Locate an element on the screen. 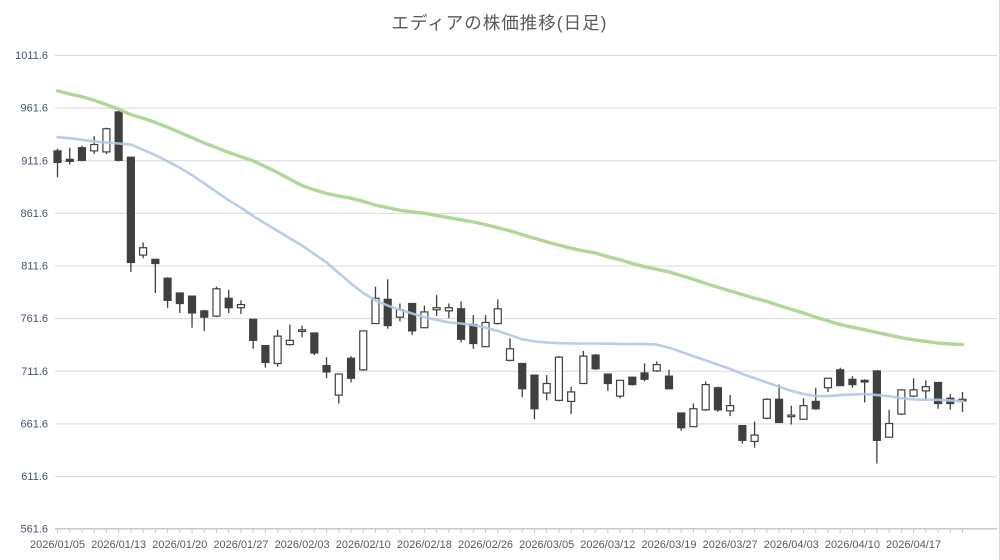 The width and height of the screenshot is (1000, 560). y-axis-tick-label: 911.6 is located at coordinates (34, 161).